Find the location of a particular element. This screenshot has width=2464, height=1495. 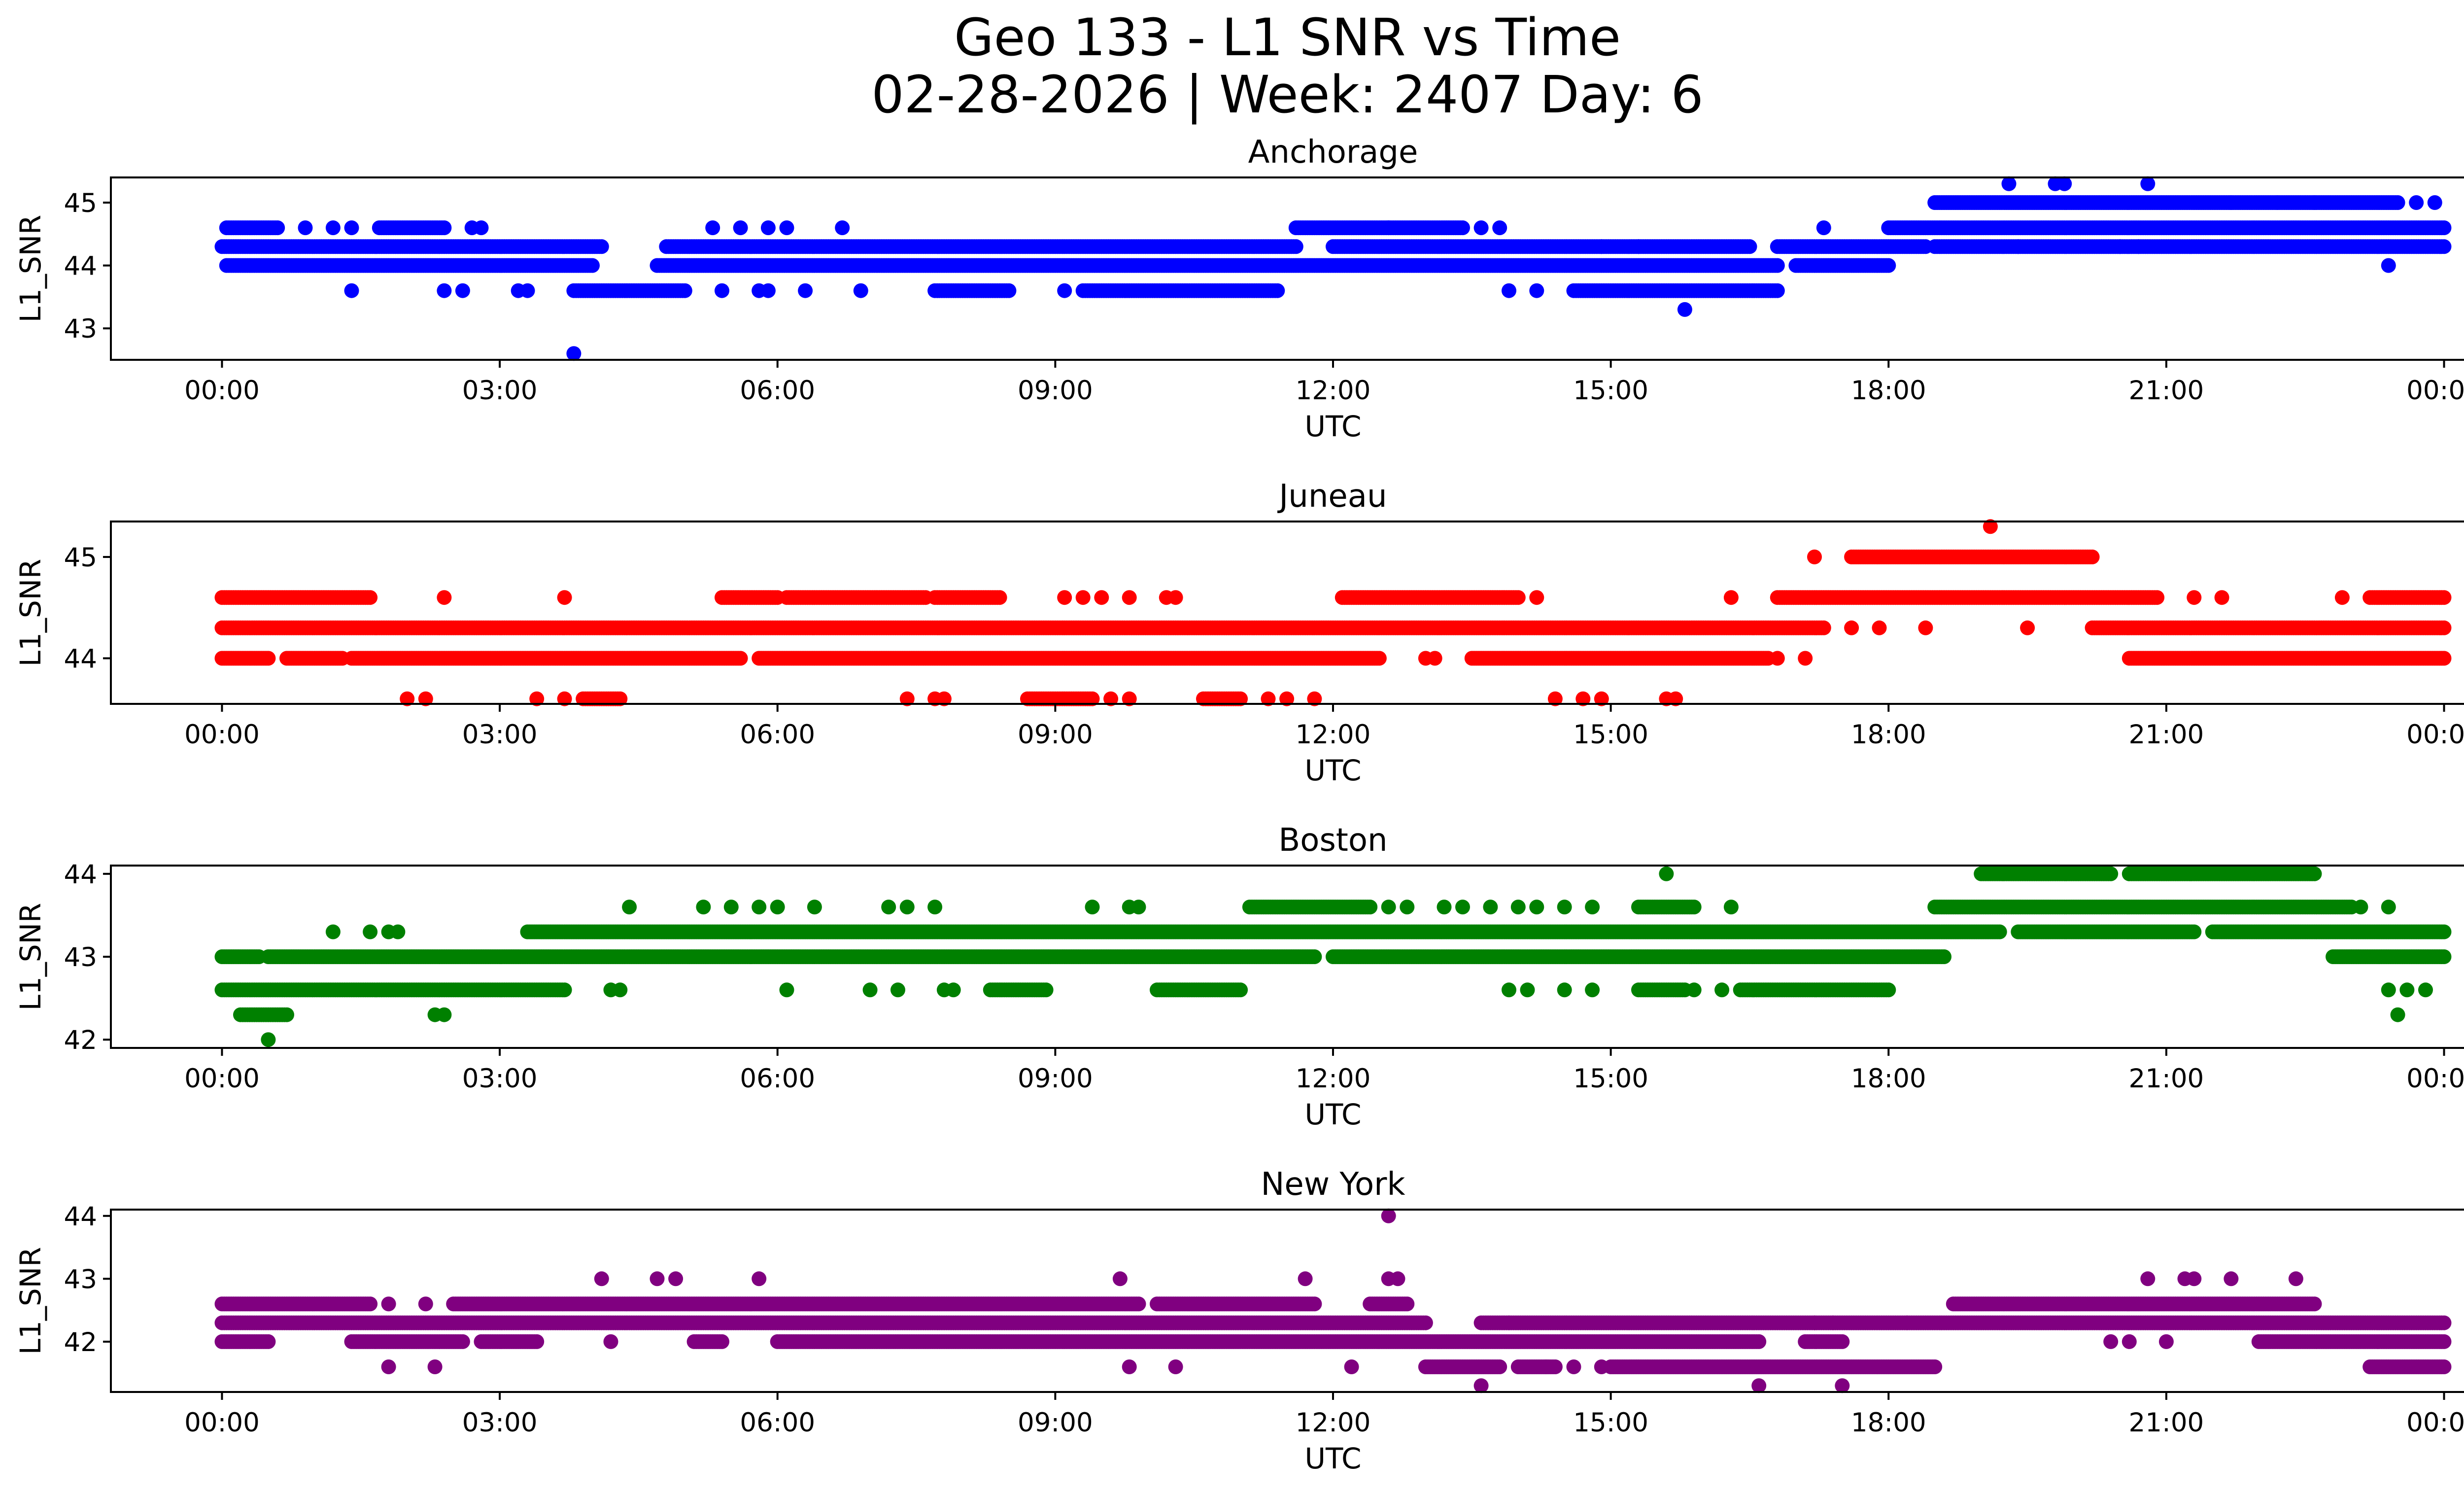

x-tick-label: 03:00 is located at coordinates (500, 391).